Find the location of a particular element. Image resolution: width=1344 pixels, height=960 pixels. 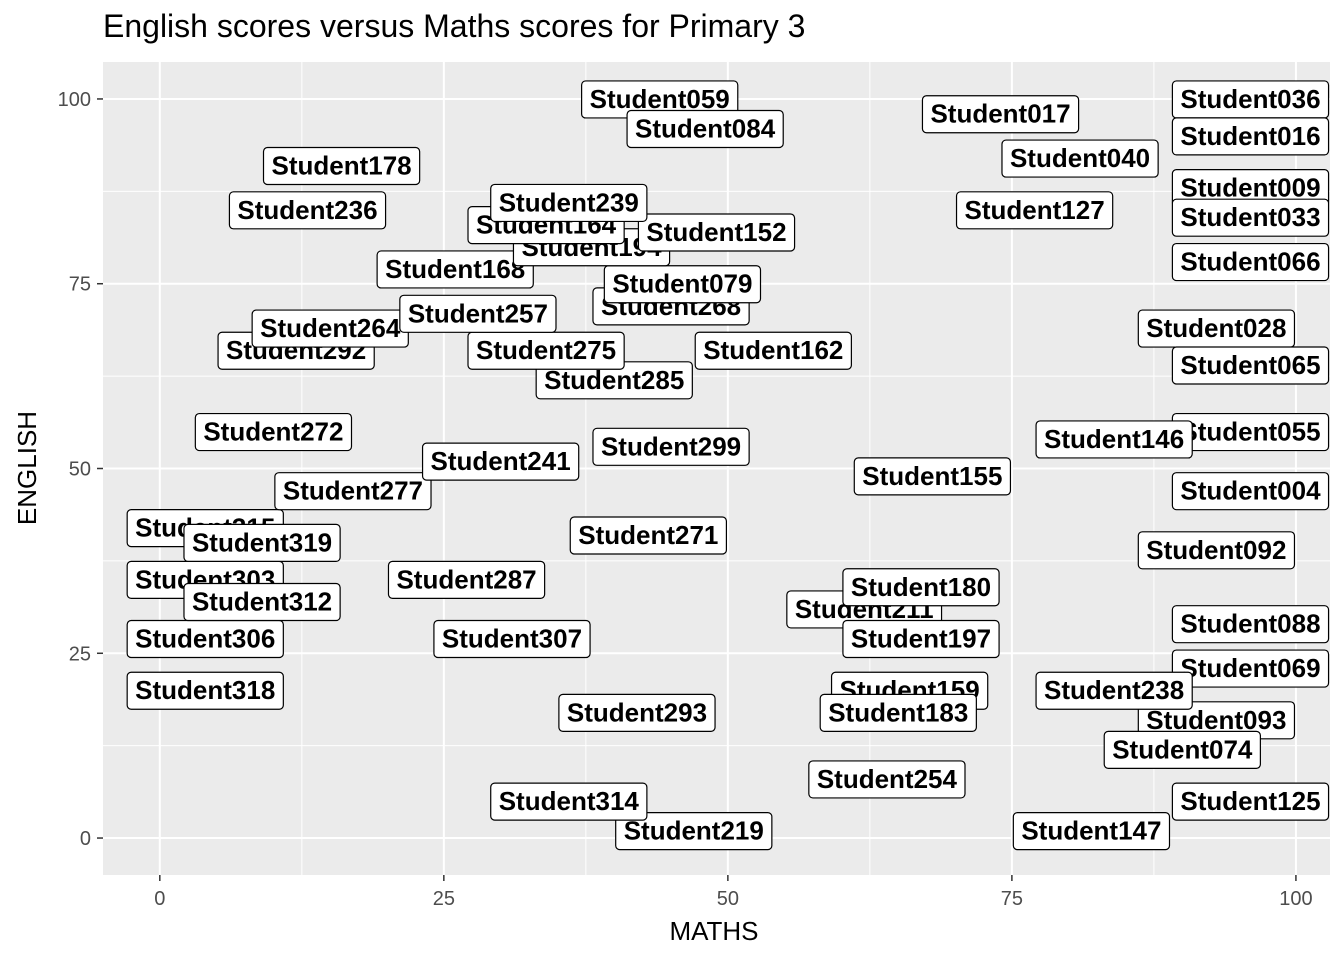

point-label-text: Student084 is located at coordinates (705, 129).